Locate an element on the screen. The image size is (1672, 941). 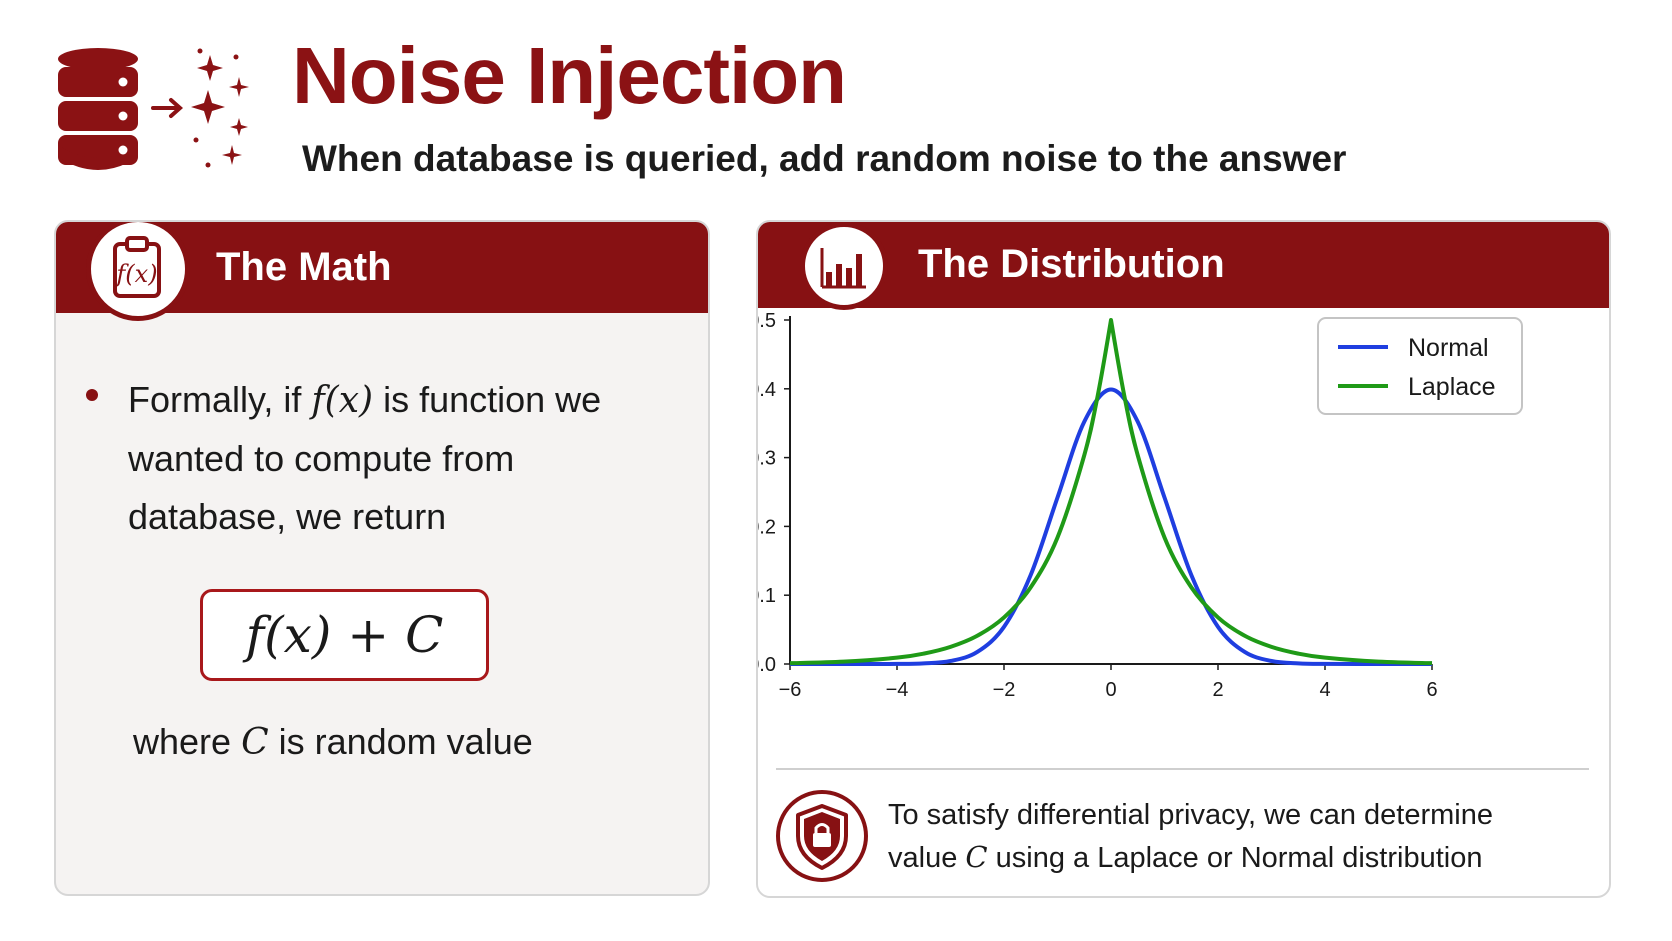
bar-chart-icon is located at coordinates (844, 266).